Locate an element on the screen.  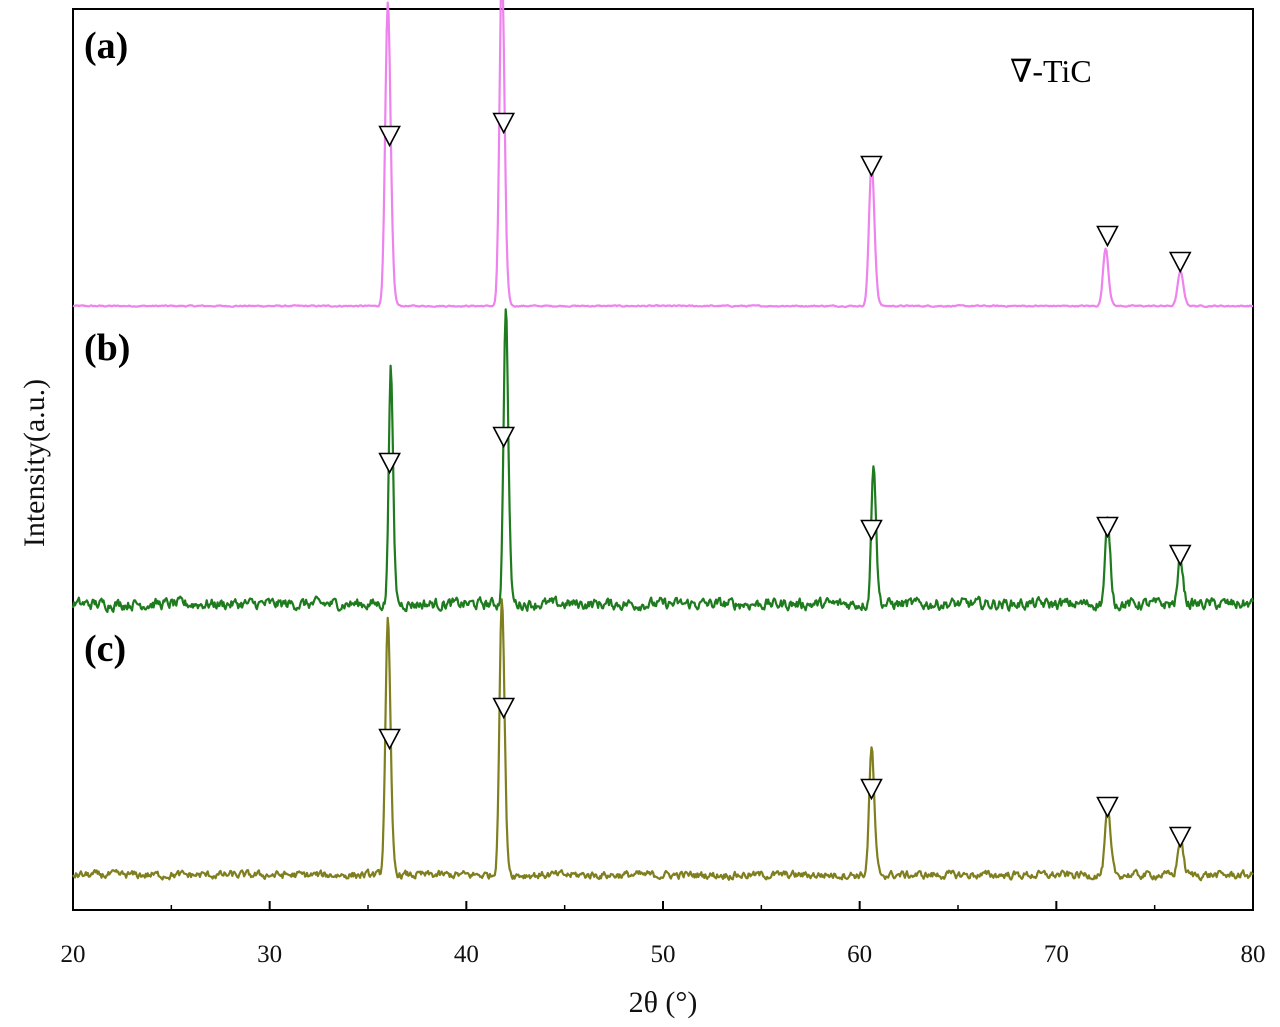
x-axis-title: 2θ (°) is located at coordinates (663, 1002).